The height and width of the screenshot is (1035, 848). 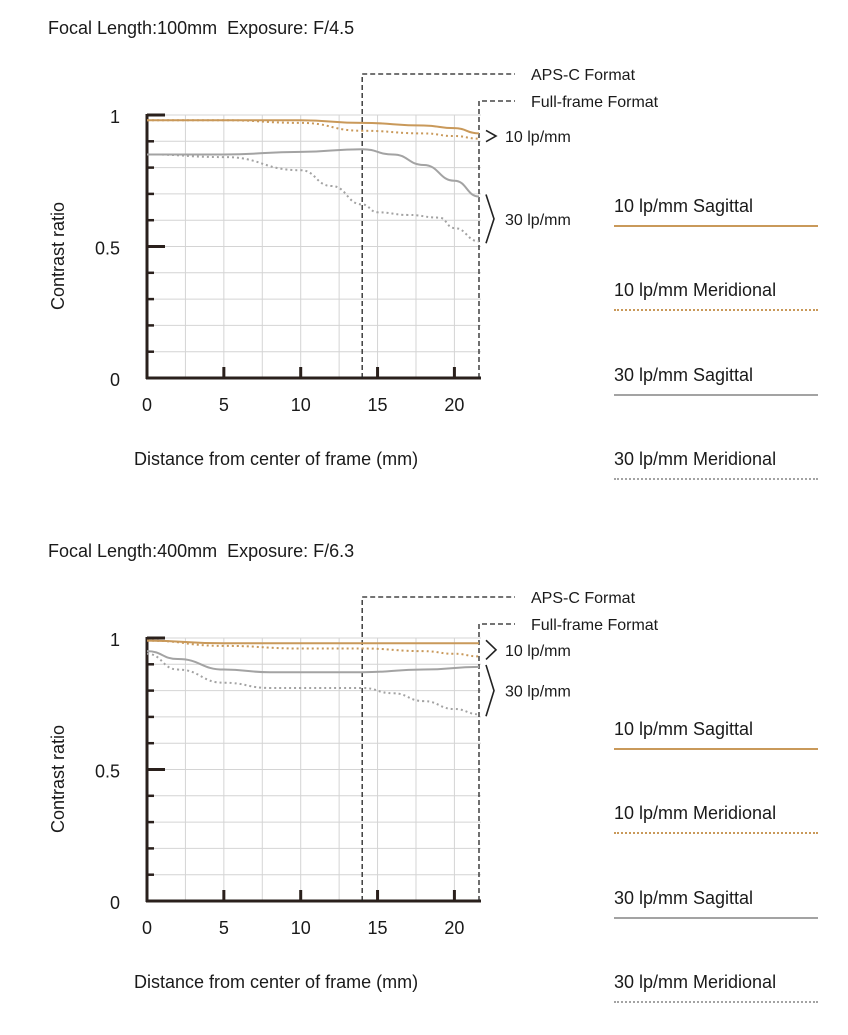 I want to click on chart-title: Focal Length:100mm Exposure: F/4.5, so click(x=201, y=28).